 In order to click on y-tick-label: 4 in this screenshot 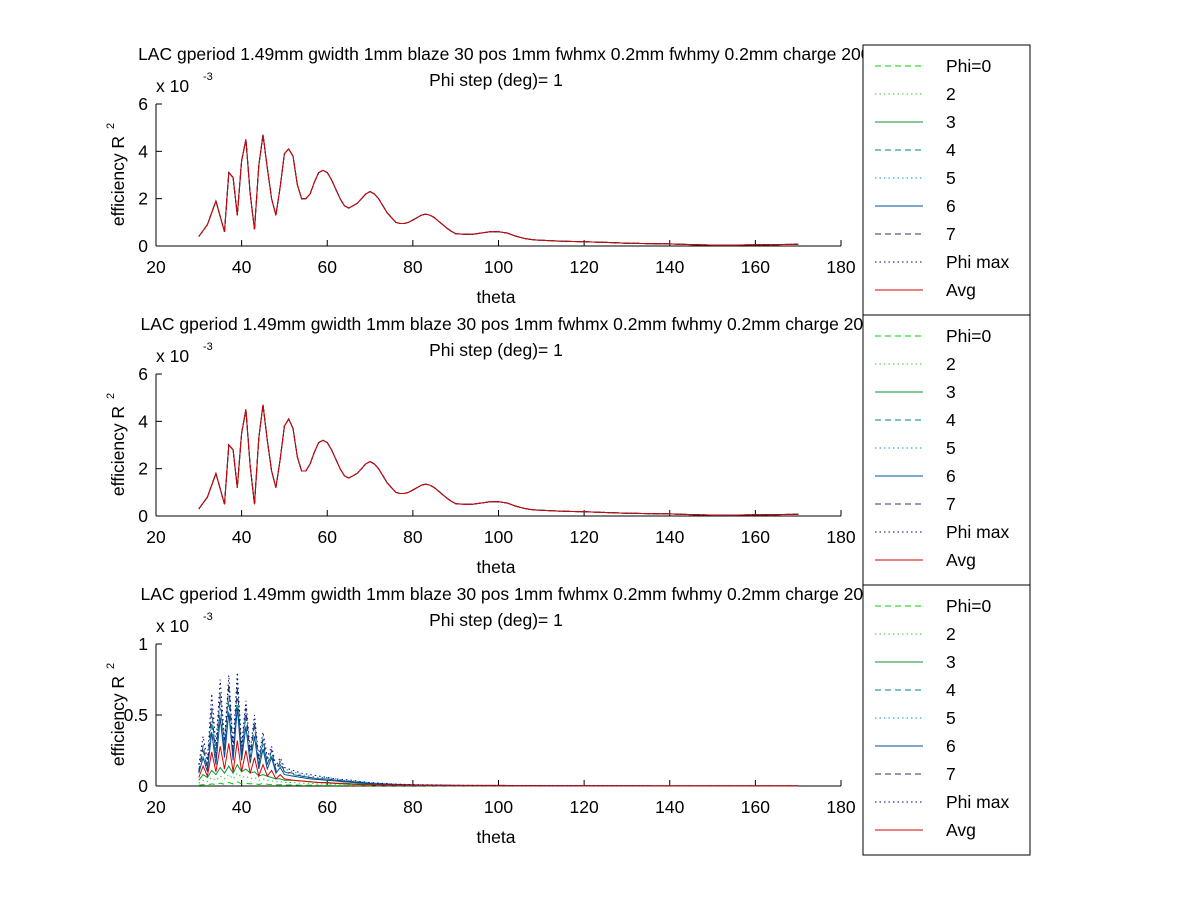, I will do `click(143, 421)`.